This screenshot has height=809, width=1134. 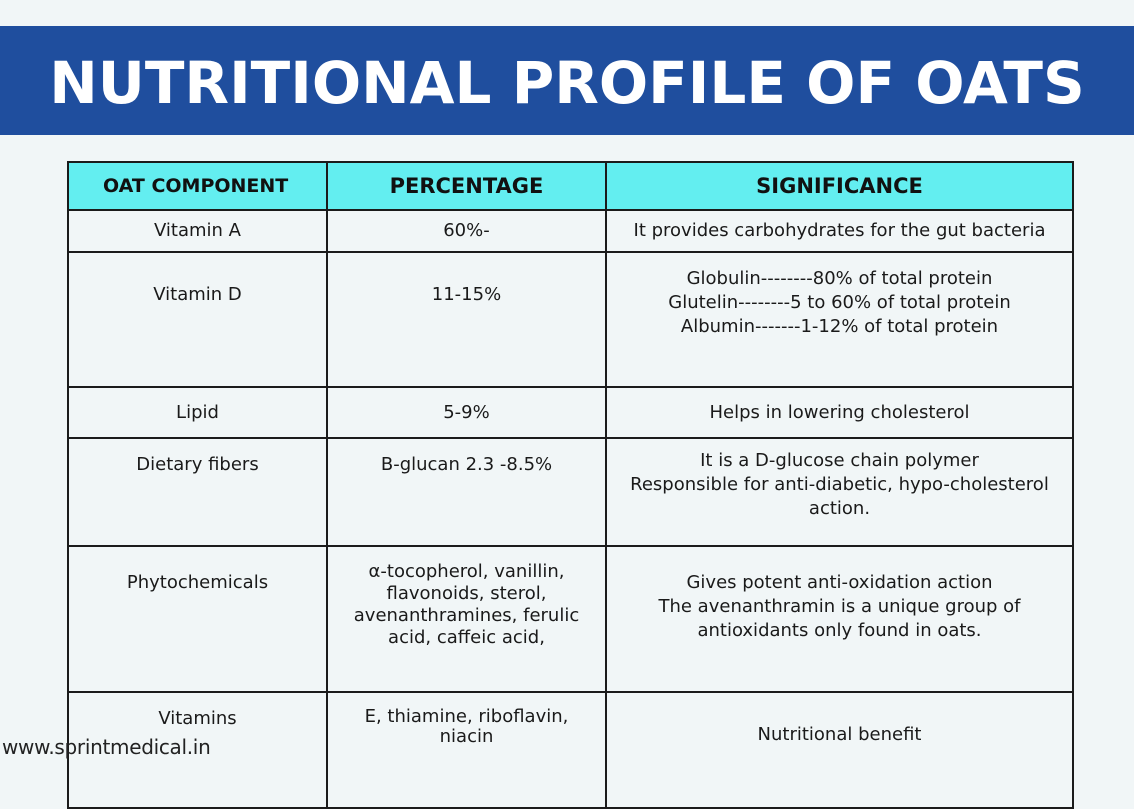 I want to click on percentage-line: niacin, so click(x=466, y=736).